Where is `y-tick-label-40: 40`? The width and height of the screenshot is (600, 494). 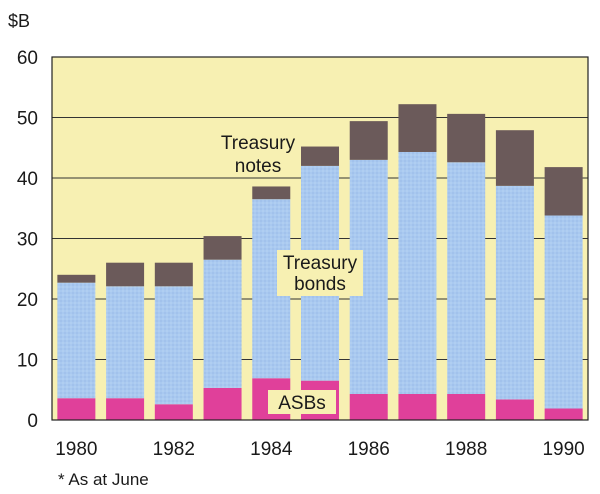 y-tick-label-40: 40 is located at coordinates (27, 179).